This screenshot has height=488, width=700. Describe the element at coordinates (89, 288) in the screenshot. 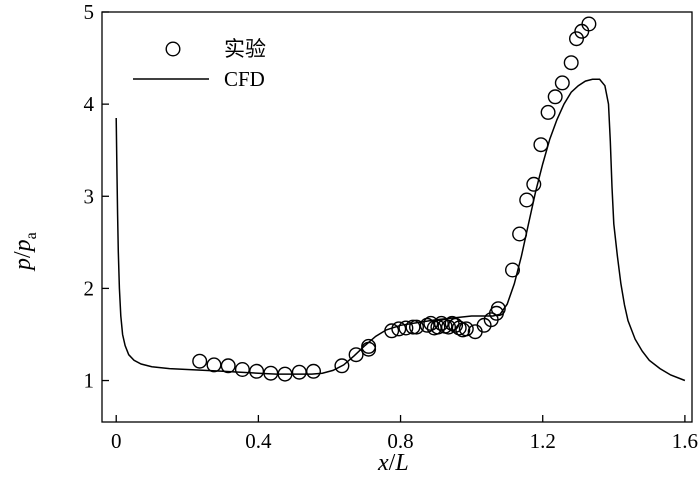

I see `y-tick-label: 2` at that location.